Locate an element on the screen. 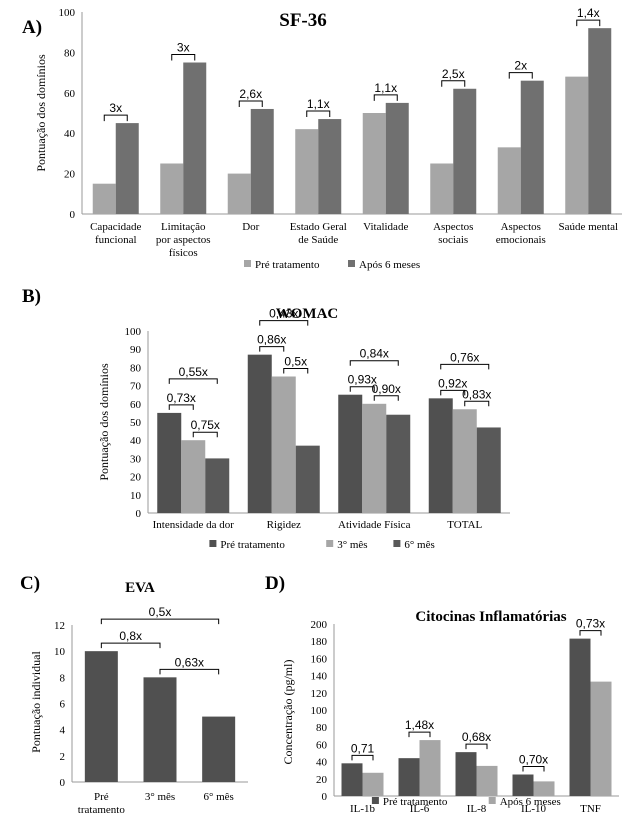 Image resolution: width=636 pixels, height=813 pixels. x-tick-label: Capacidade is located at coordinates (115, 227).